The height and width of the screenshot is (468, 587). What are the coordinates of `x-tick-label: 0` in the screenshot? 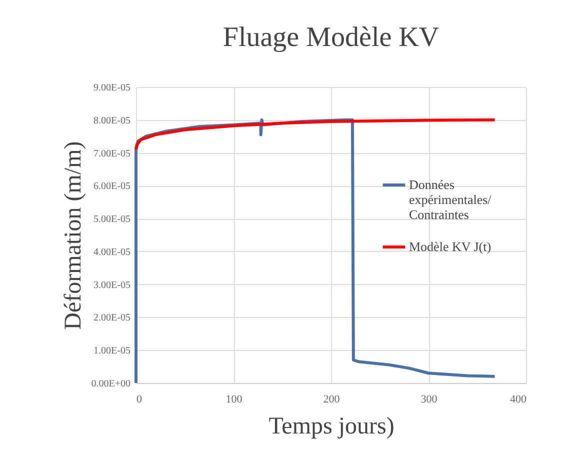 It's located at (139, 400).